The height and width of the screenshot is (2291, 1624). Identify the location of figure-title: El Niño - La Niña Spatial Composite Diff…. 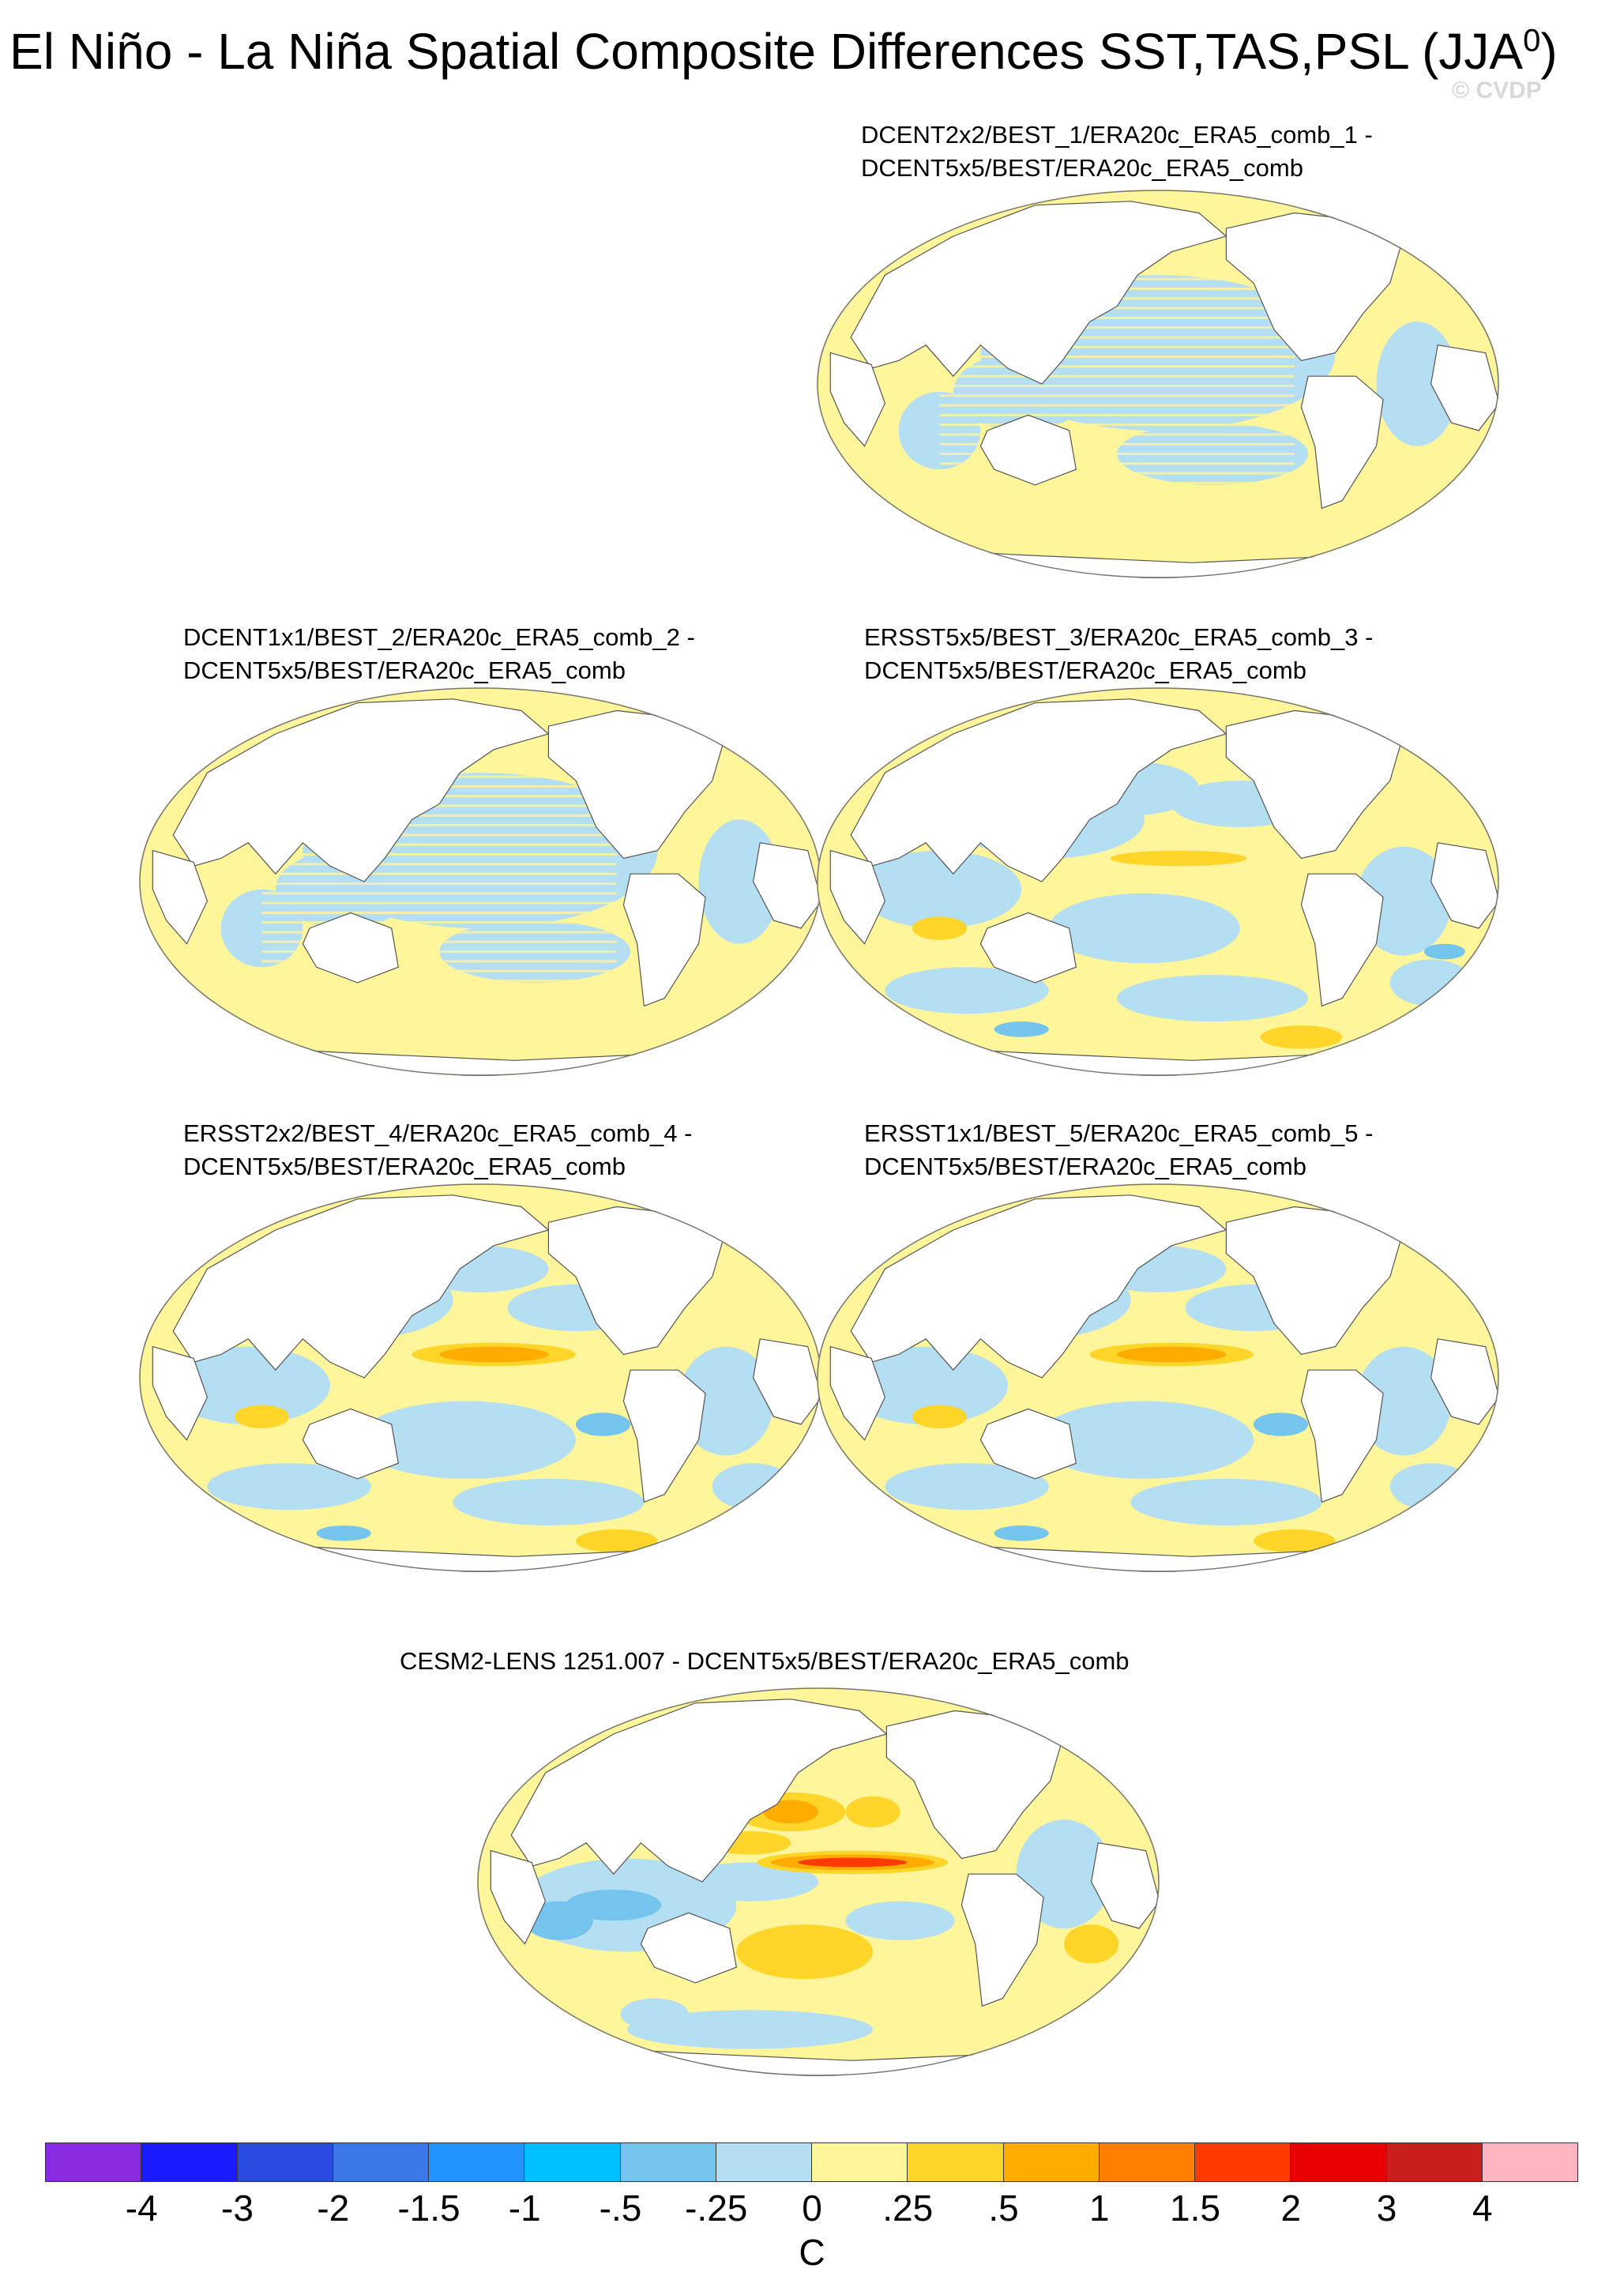
(783, 52).